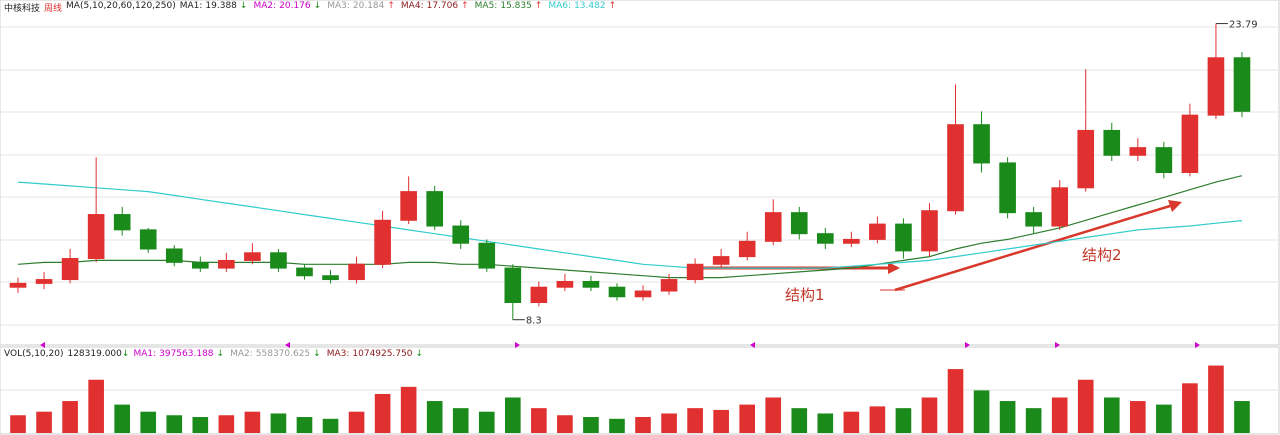  I want to click on max-label: 23.79, so click(1243, 25).